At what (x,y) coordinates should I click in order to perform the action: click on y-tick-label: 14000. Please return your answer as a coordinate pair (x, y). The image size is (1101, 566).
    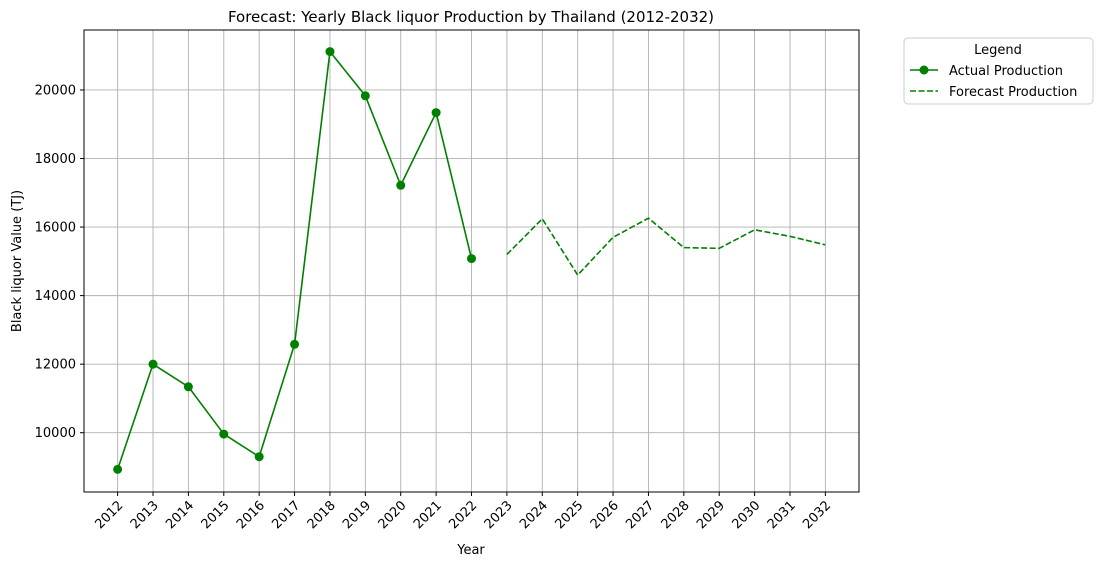
    Looking at the image, I should click on (55, 296).